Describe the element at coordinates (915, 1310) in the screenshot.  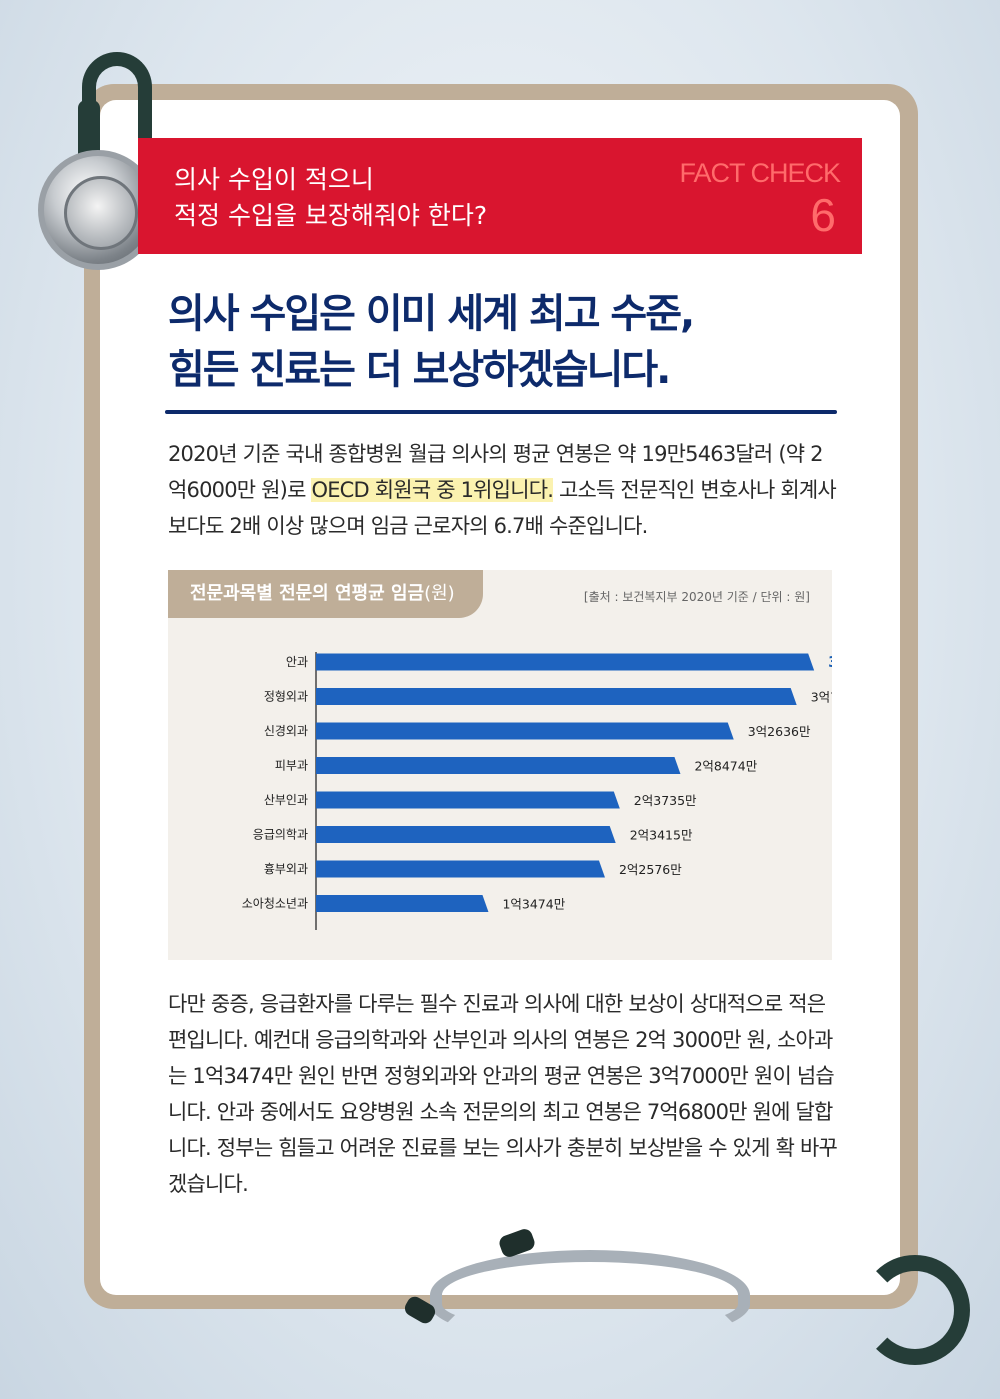
I see `stethoscope-bottom-tube-icon` at that location.